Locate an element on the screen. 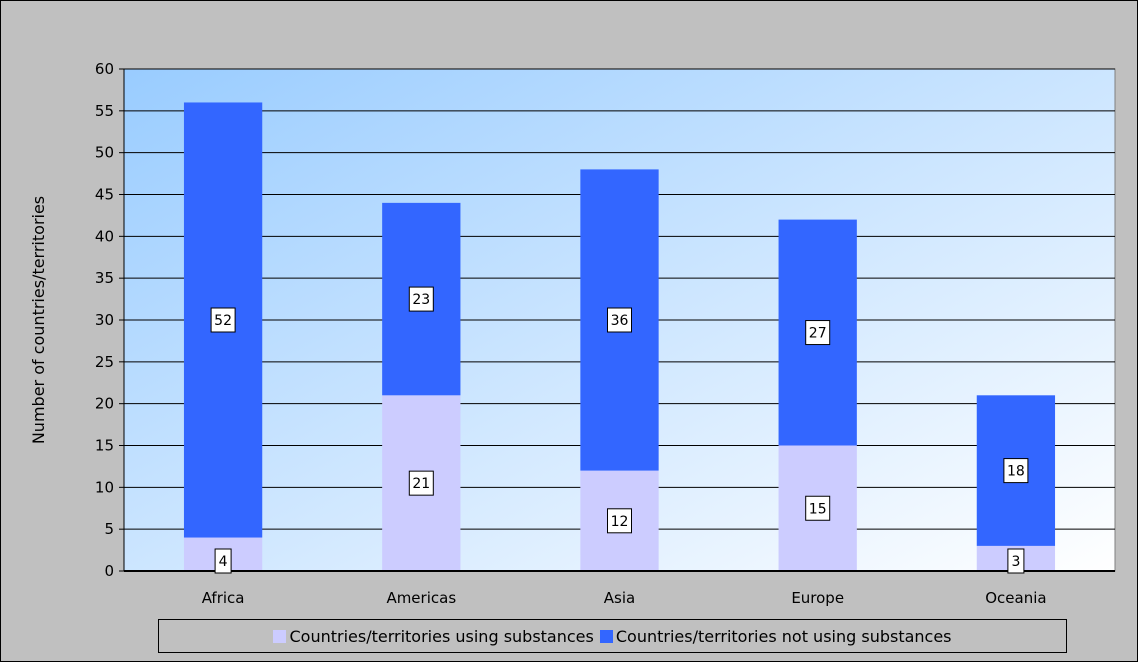  data-label-text: 52 is located at coordinates (223, 321).